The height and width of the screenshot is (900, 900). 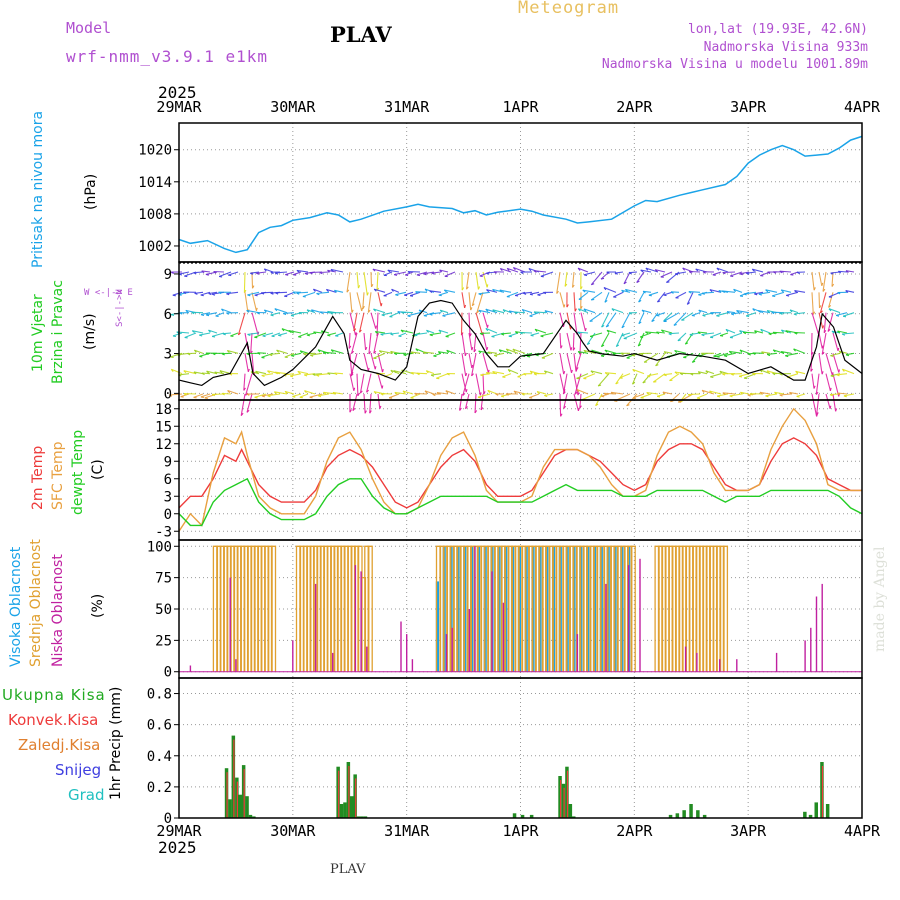 What do you see at coordinates (520, 748) in the screenshot?
I see `panel-frame` at bounding box center [520, 748].